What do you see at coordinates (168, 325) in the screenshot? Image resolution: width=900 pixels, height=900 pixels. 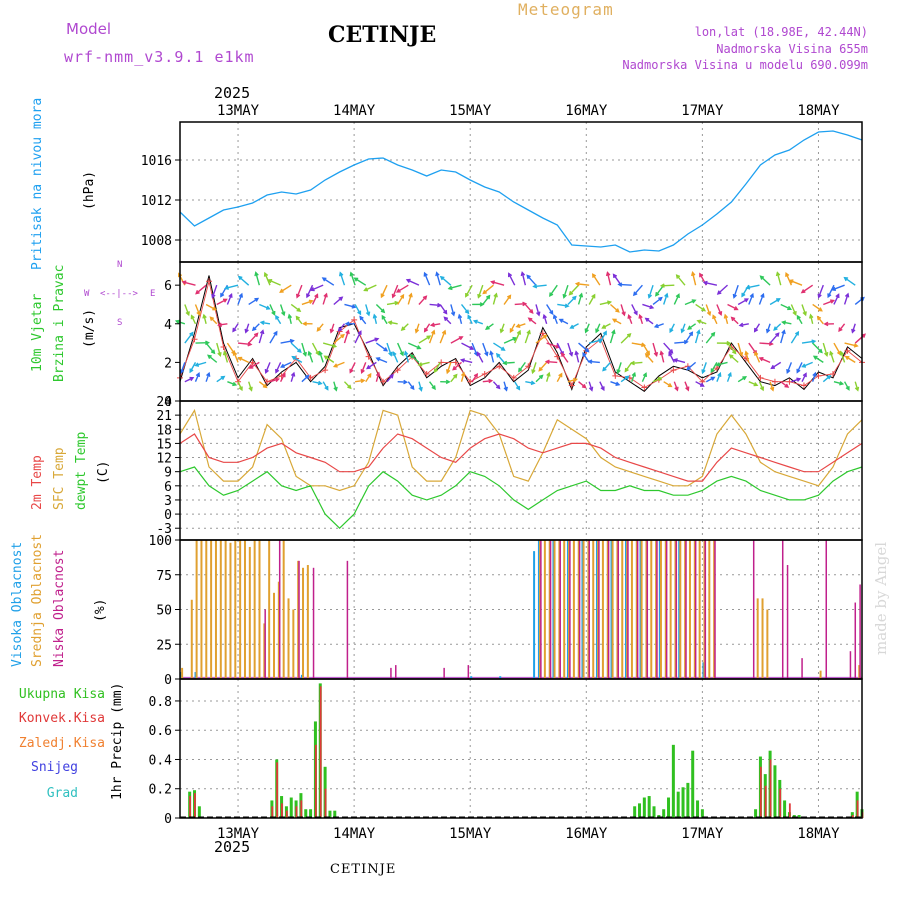 I see `y-tick-label: 4` at bounding box center [168, 325].